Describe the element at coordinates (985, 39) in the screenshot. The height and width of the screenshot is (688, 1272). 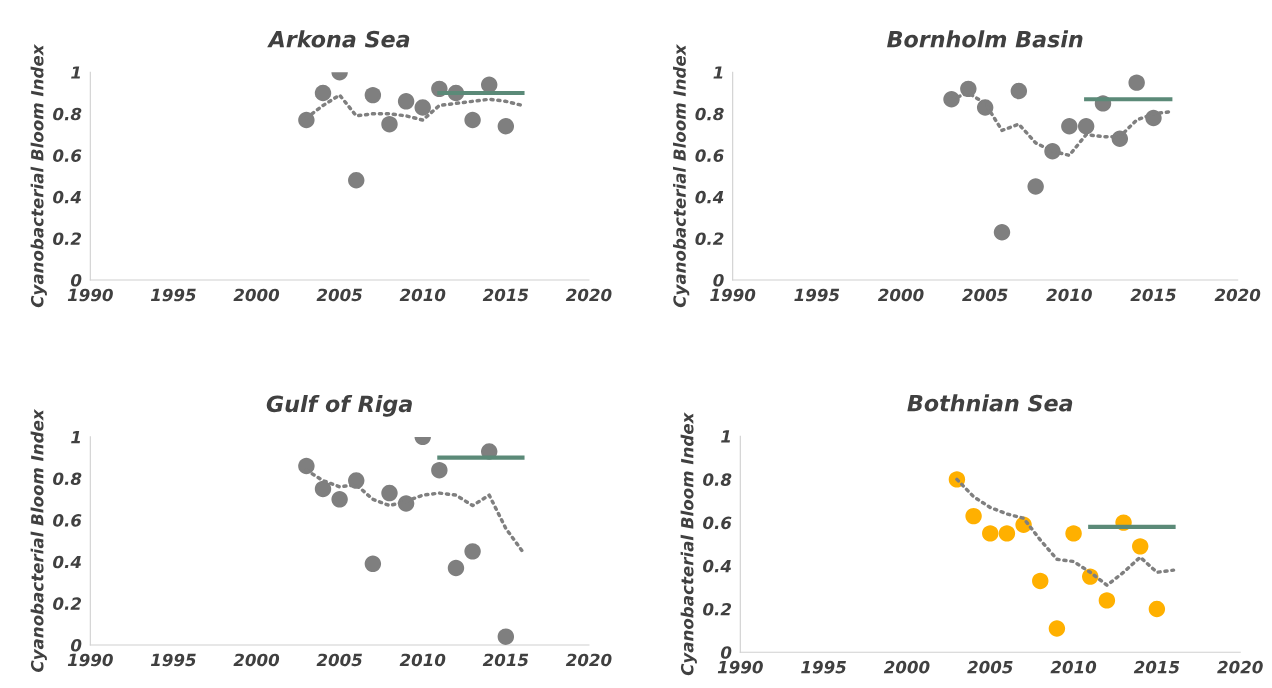
I see `chart-title: Bornholm Basin` at that location.